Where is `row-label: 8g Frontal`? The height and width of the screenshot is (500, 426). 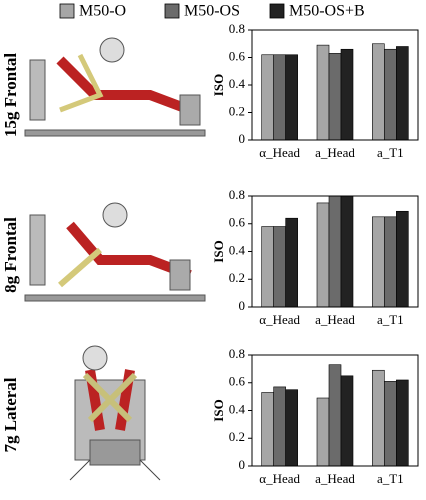
row-label: 8g Frontal is located at coordinates (10, 255).